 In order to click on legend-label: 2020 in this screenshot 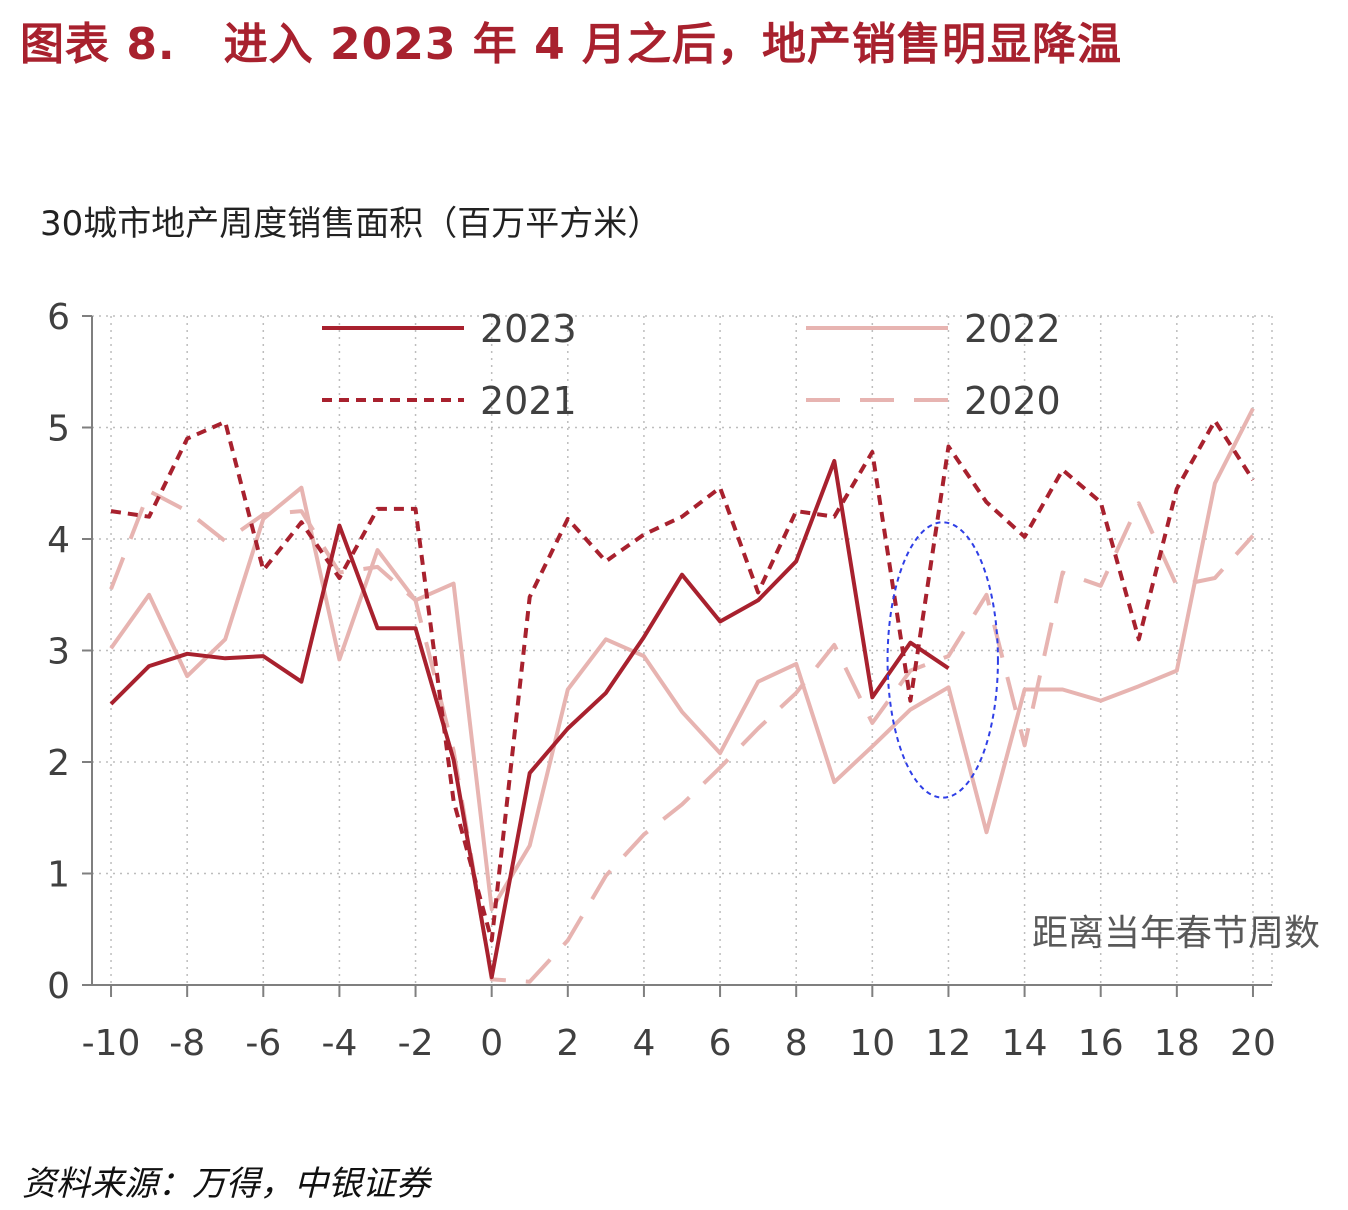, I will do `click(1012, 401)`.